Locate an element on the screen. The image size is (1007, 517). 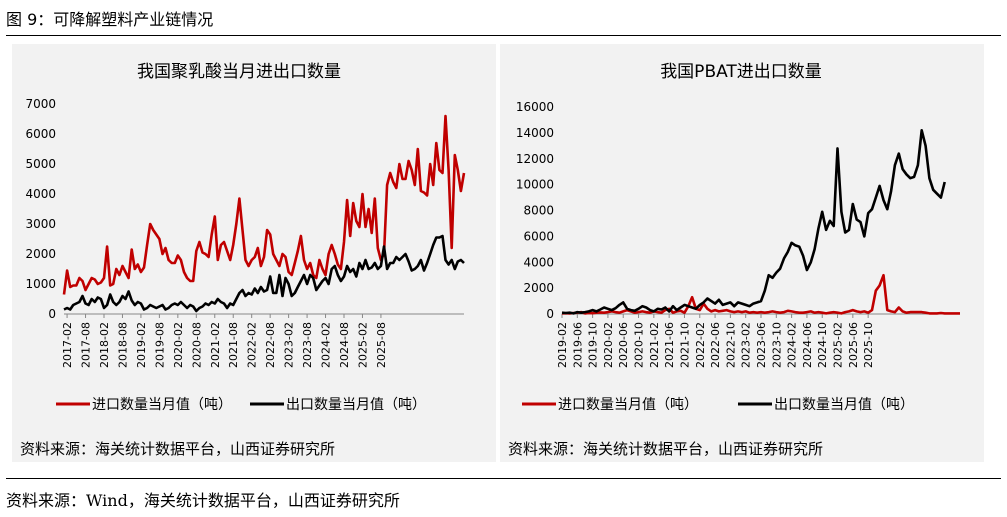
pbat-x-tick-label: 2020-06 is located at coordinates (623, 345).